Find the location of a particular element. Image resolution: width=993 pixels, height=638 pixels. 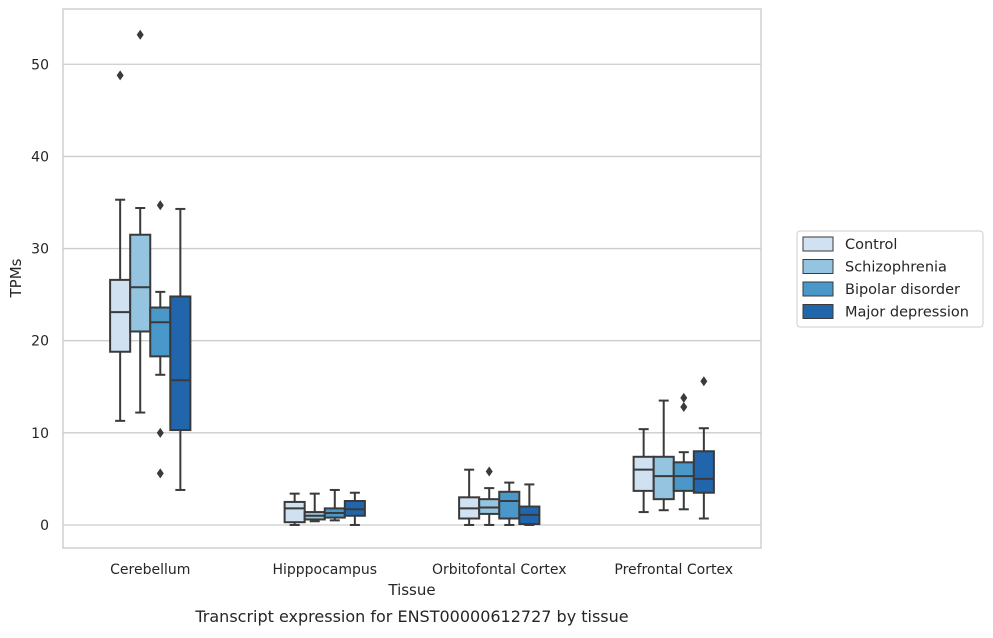

legend-label: Control is located at coordinates (871, 245).